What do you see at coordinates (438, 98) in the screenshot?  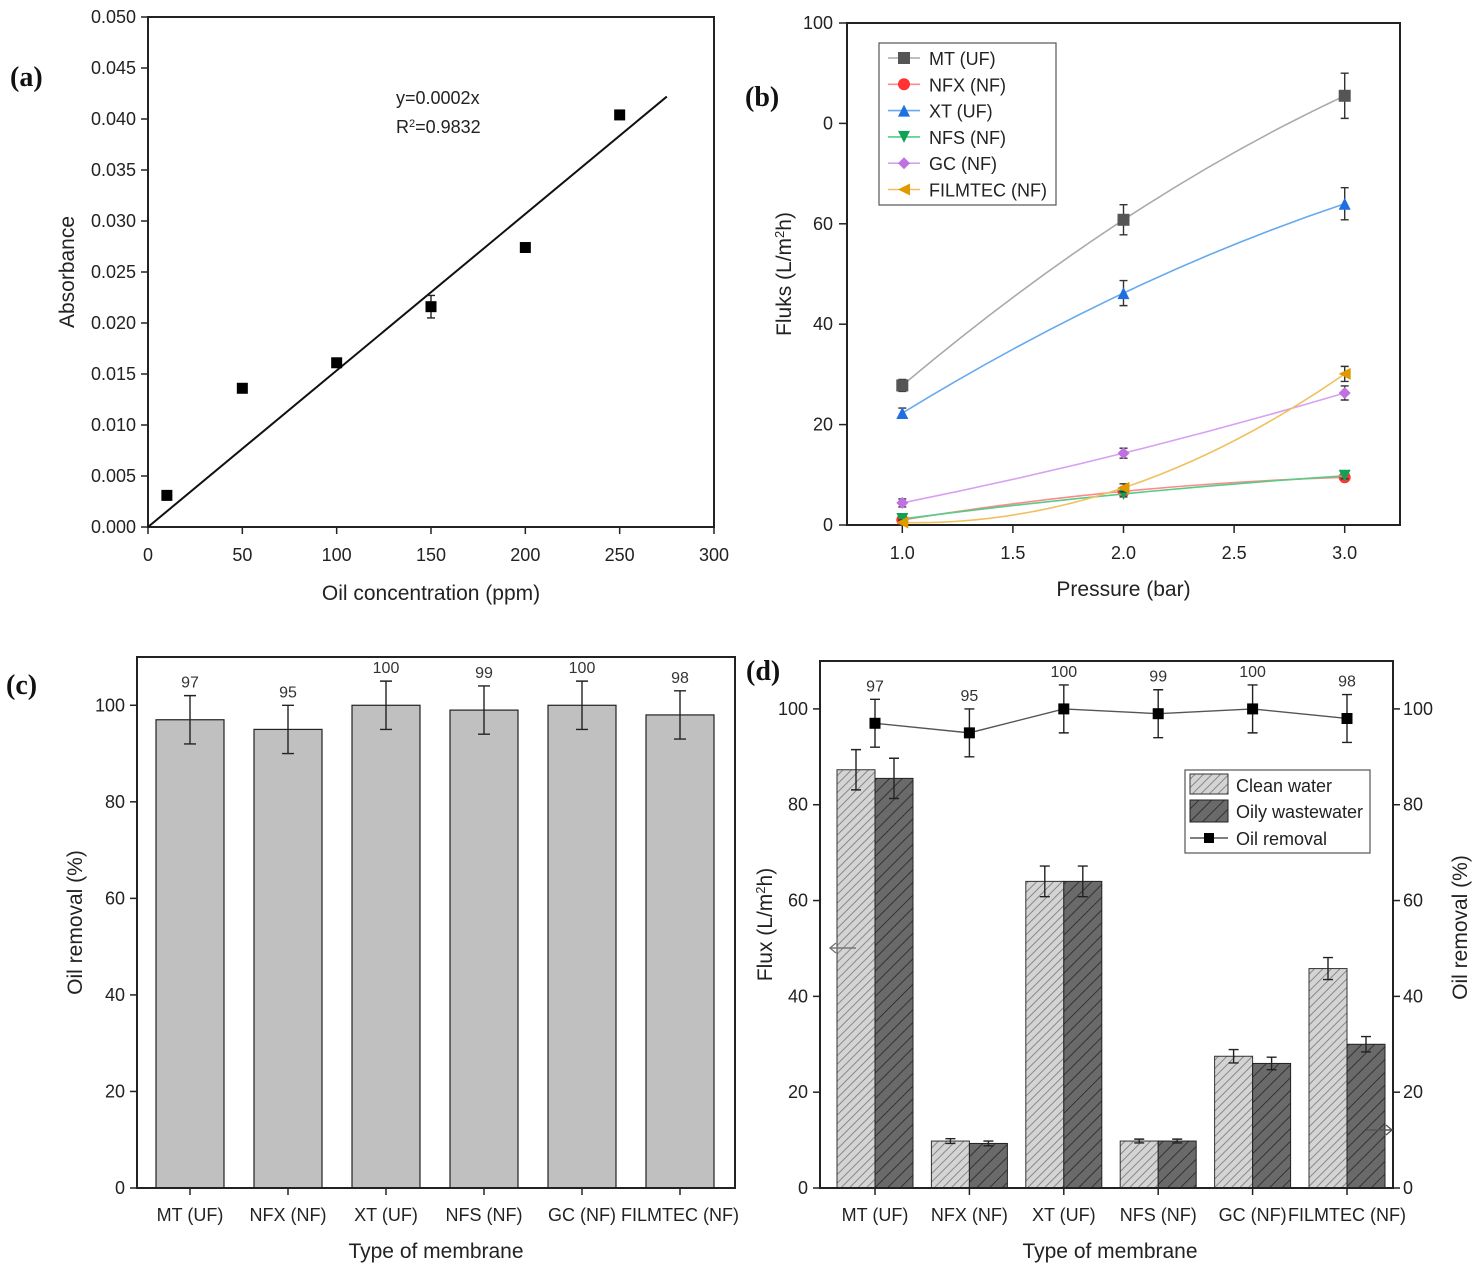 I see `equation-label: y=0.0002x` at bounding box center [438, 98].